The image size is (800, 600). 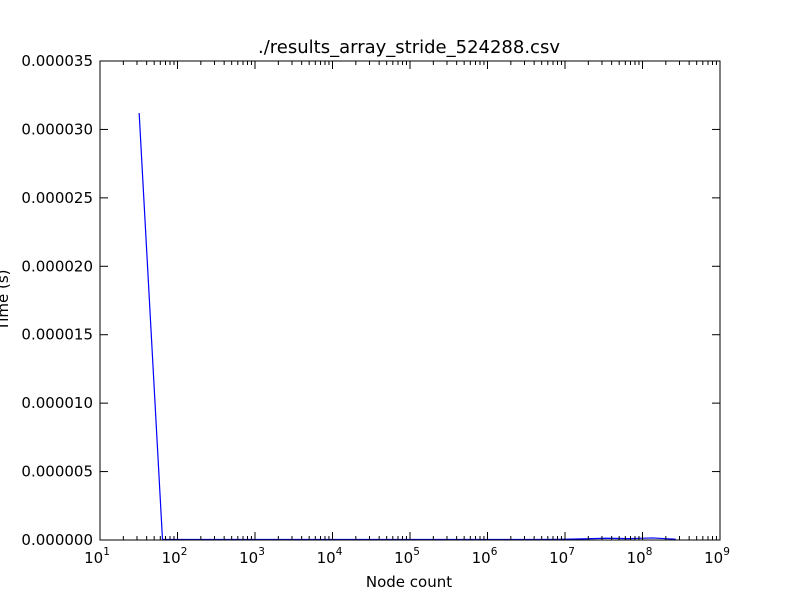 I want to click on y-tick-label: 0.000000, so click(x=57, y=540).